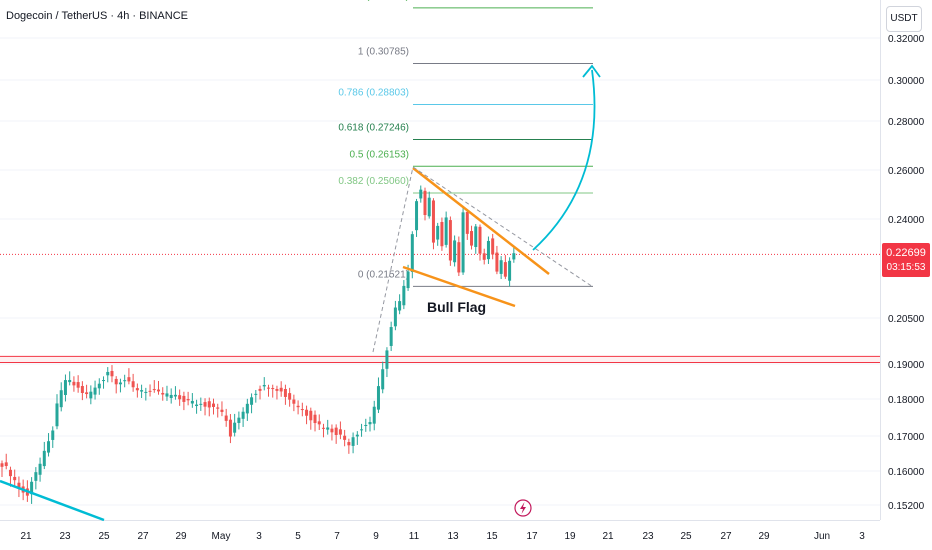 The image size is (932, 550). I want to click on last-price-tag: 0.22699 03:15:53, so click(906, 260).